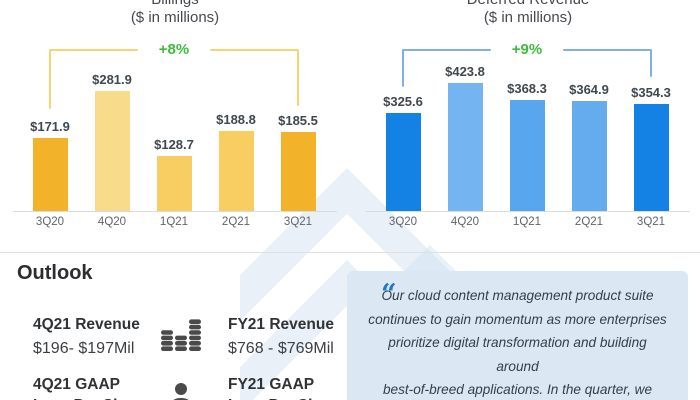 The image size is (700, 400). Describe the element at coordinates (527, 88) in the screenshot. I see `bar-value-label: $368.3` at that location.